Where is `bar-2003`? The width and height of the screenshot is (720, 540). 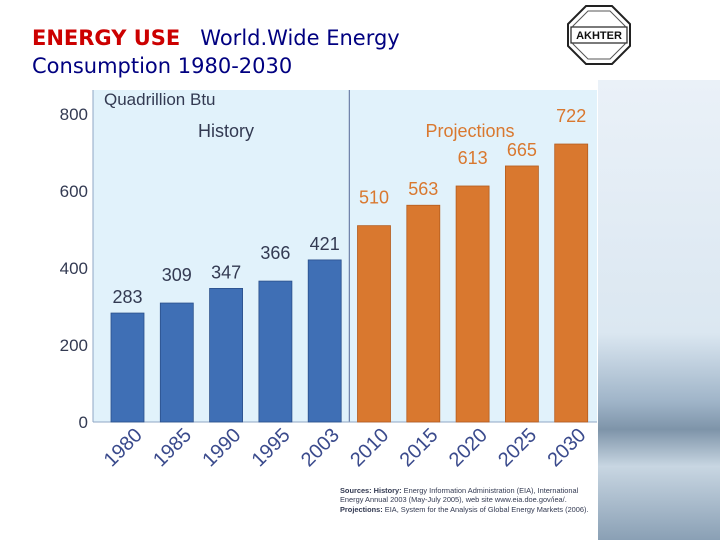 bar-2003 is located at coordinates (324, 341).